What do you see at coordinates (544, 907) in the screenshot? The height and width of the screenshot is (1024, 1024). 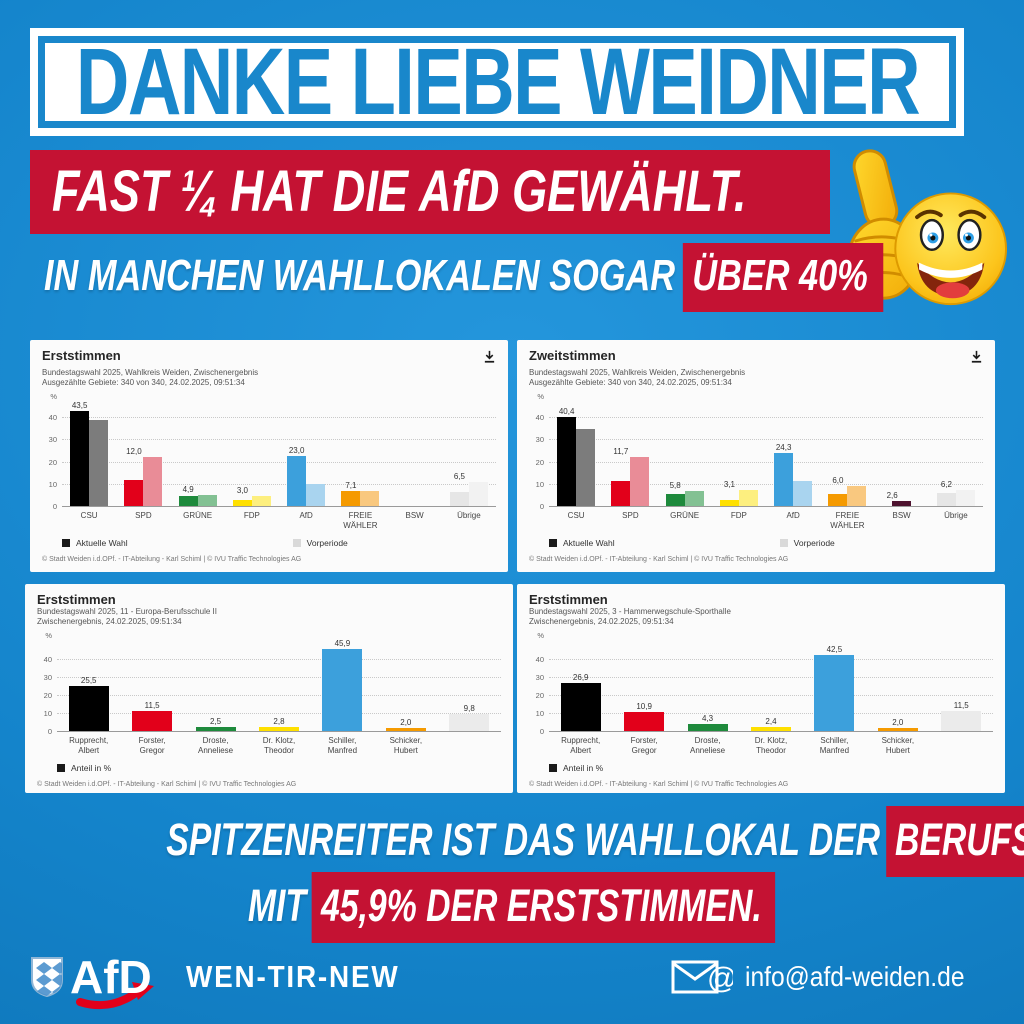 I see `bottom2-highlight: 45,9% DER ERSTSTIMMEN.` at bounding box center [544, 907].